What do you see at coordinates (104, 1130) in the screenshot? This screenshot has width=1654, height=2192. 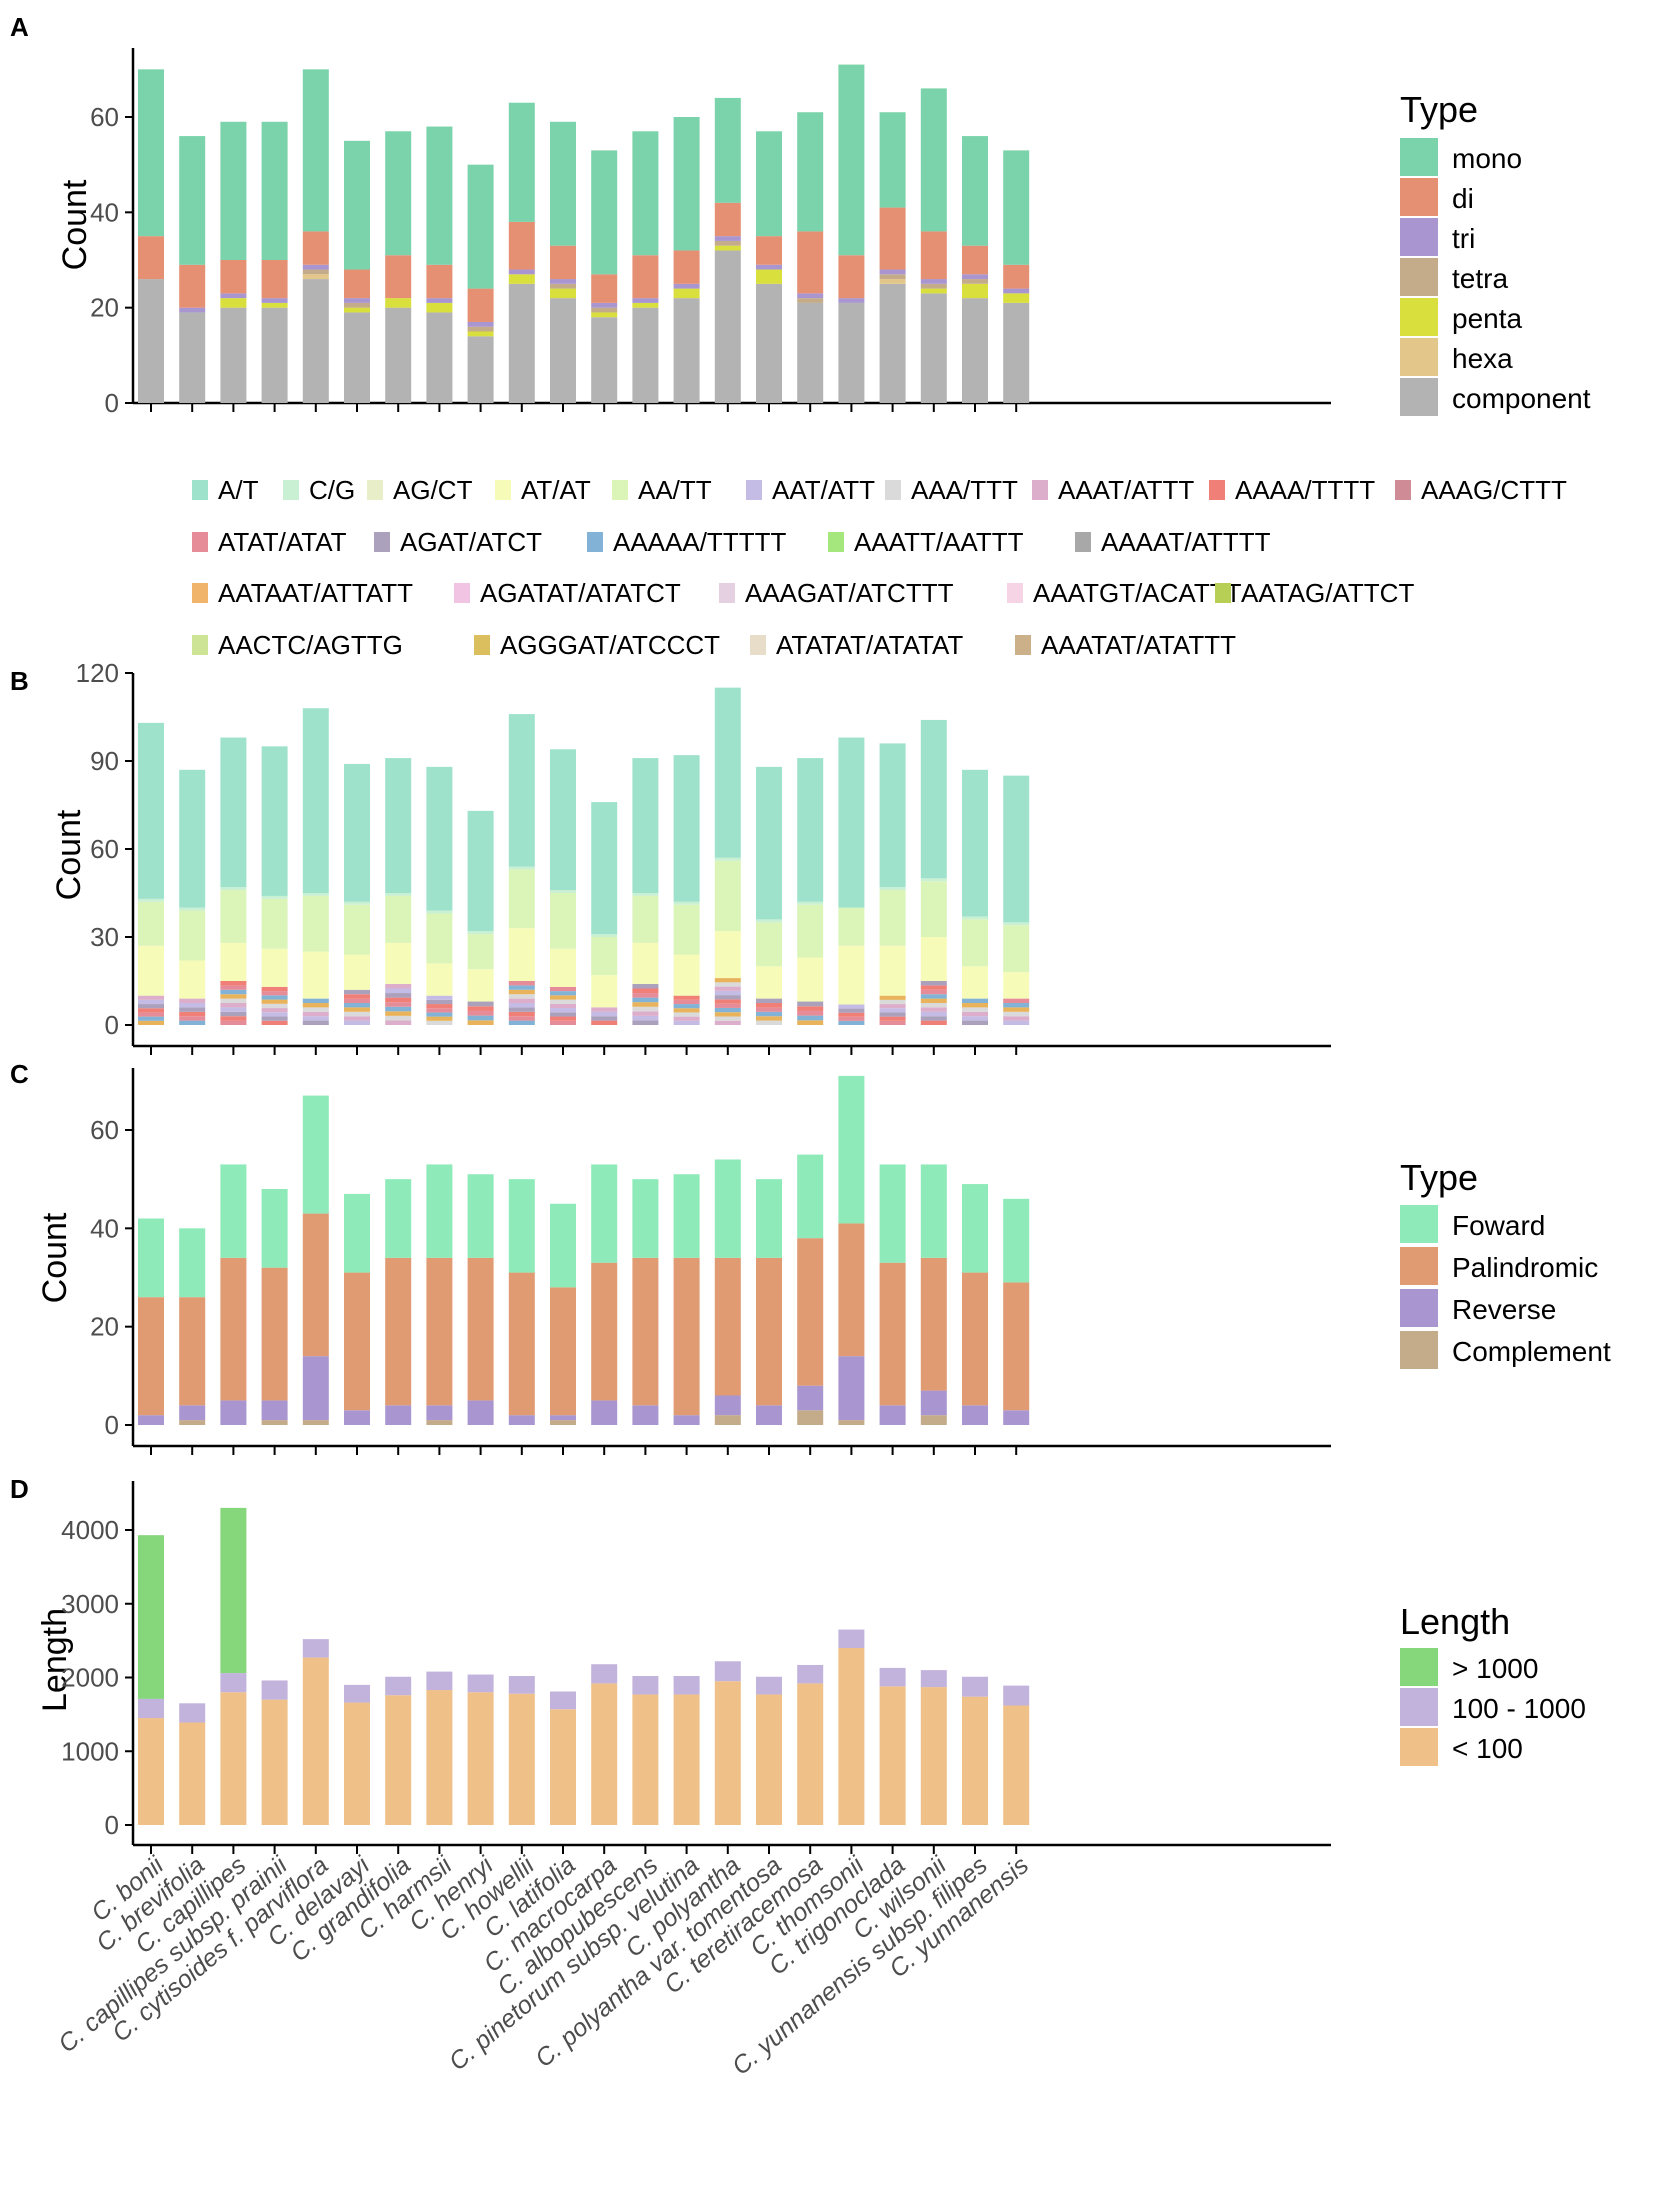 I see `y-tick-label: 60` at bounding box center [104, 1130].